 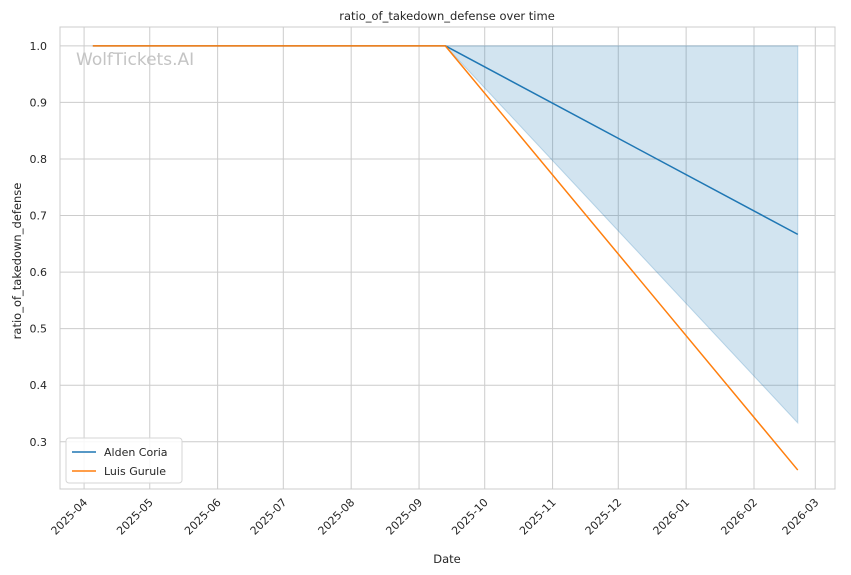 I want to click on y-tick-label: 0.8, so click(x=39, y=159).